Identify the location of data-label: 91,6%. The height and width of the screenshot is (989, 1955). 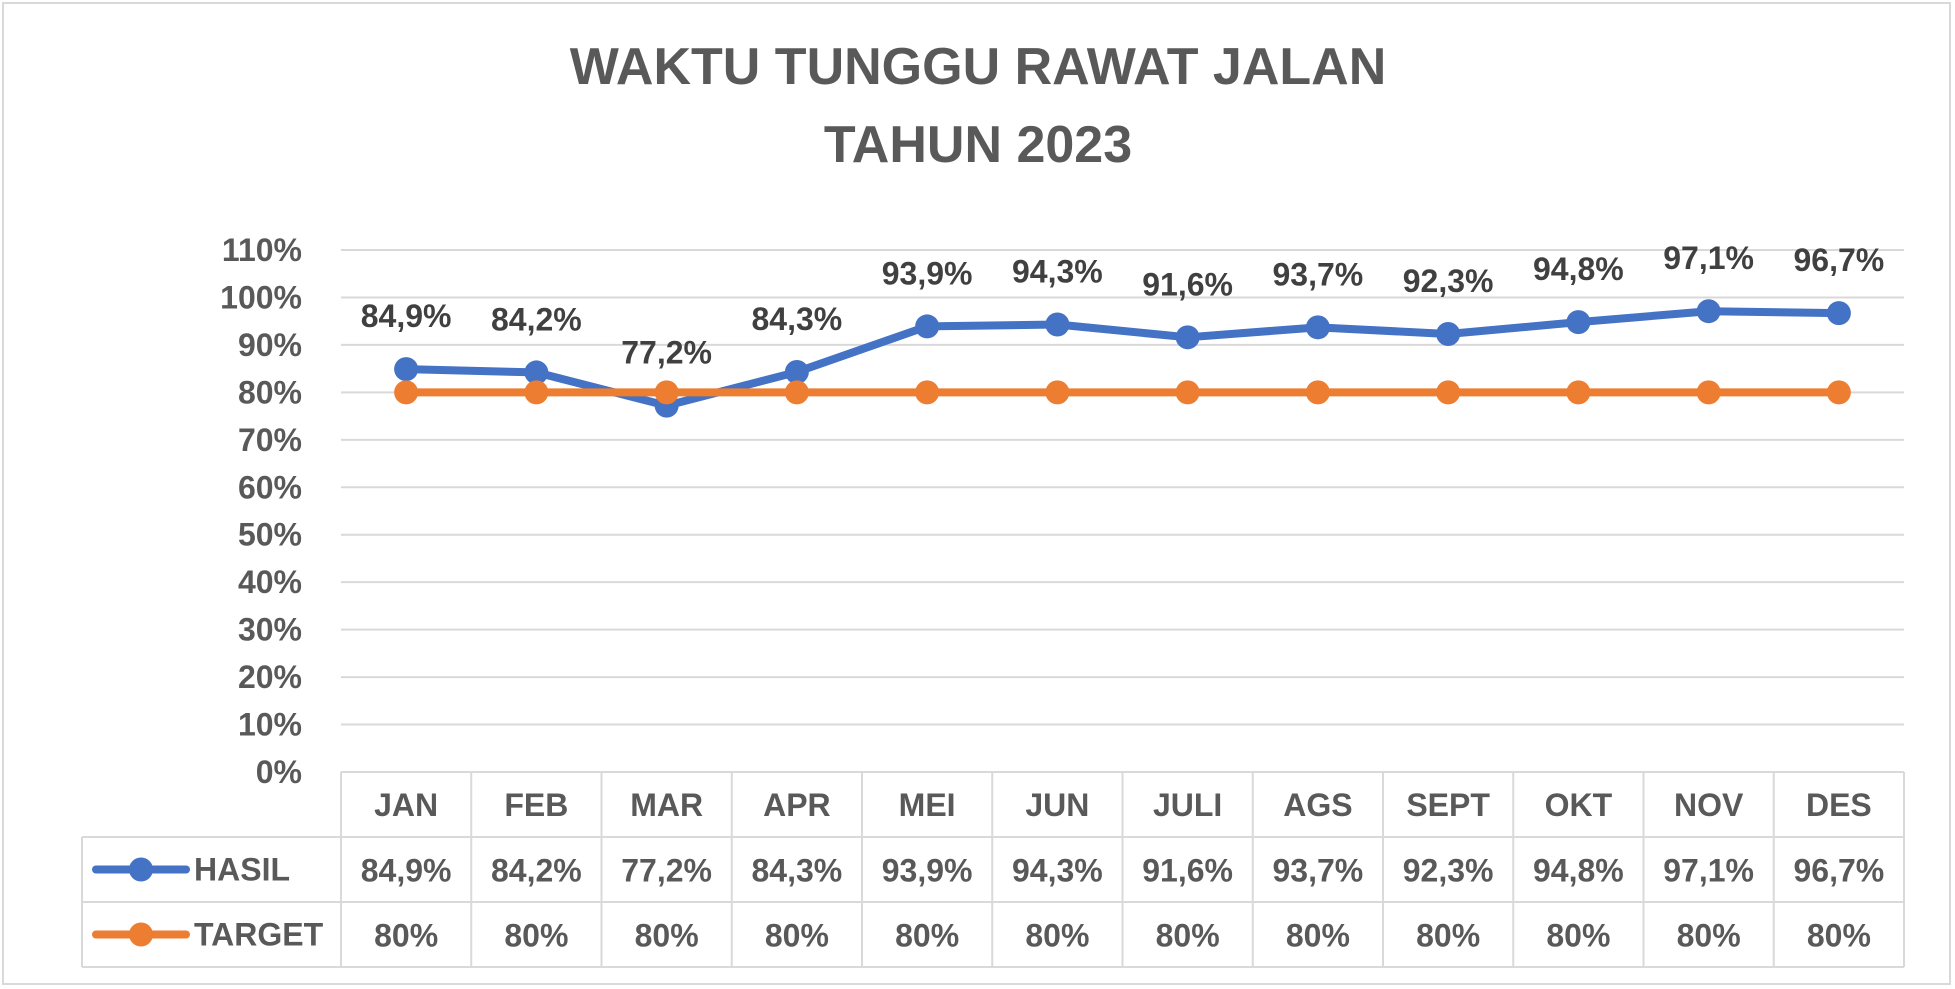
(1187, 284).